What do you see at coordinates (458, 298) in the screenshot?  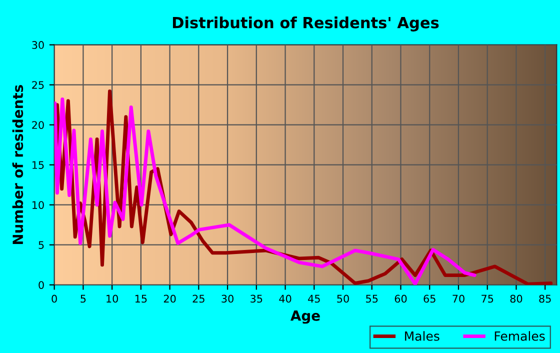 I see `x-tick-label: 70` at bounding box center [458, 298].